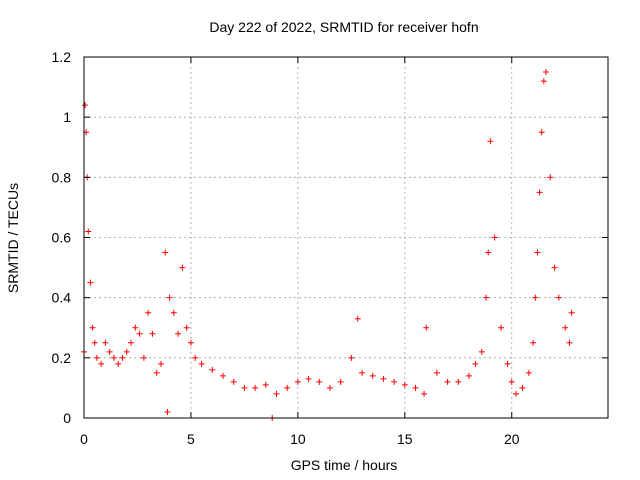 Image resolution: width=640 pixels, height=480 pixels. Describe the element at coordinates (67, 117) in the screenshot. I see `y-tick-label: 1` at that location.